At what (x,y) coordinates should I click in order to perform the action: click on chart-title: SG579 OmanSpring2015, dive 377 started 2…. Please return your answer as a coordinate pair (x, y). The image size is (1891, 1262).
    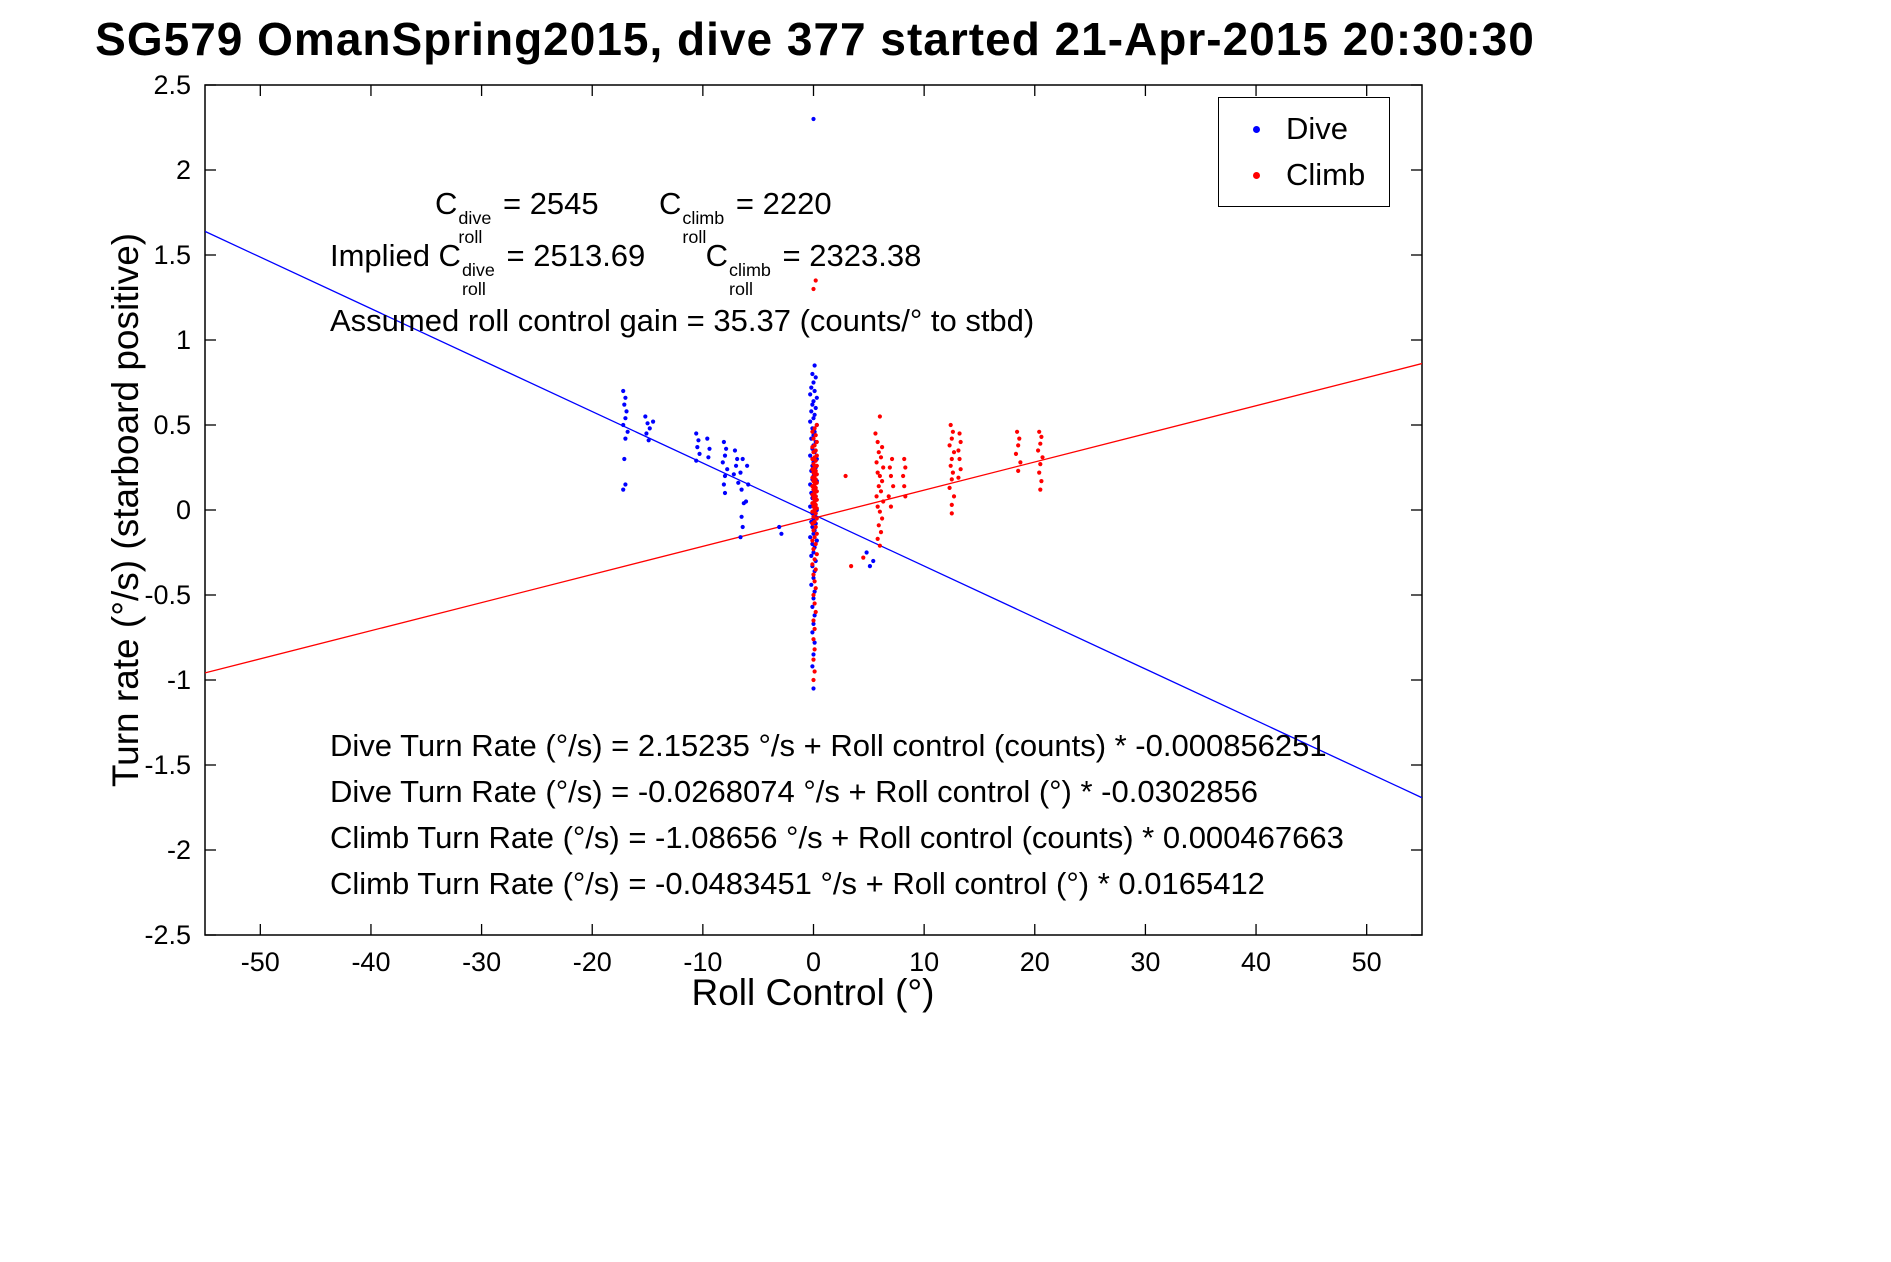
    Looking at the image, I should click on (815, 39).